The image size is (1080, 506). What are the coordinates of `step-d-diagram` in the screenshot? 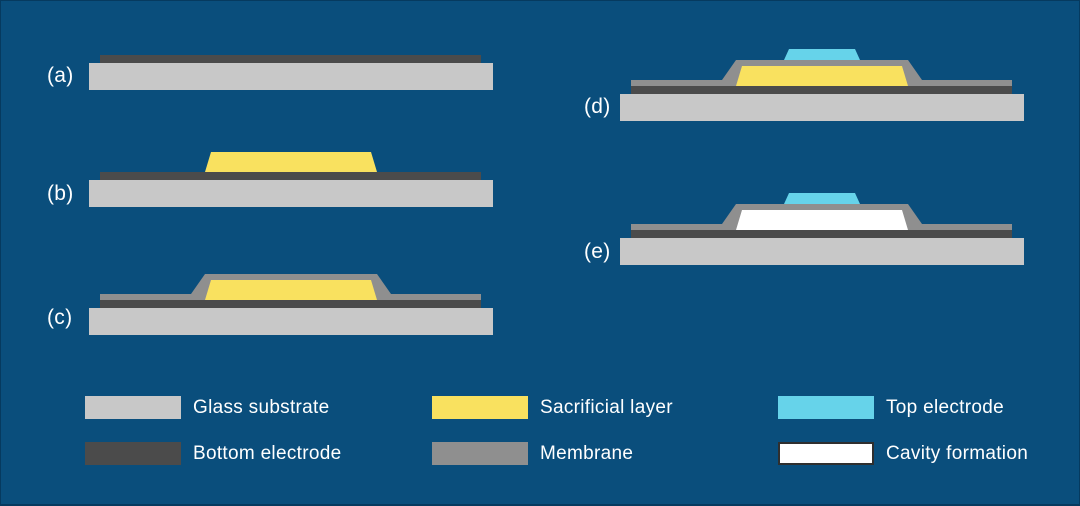 It's located at (822, 85).